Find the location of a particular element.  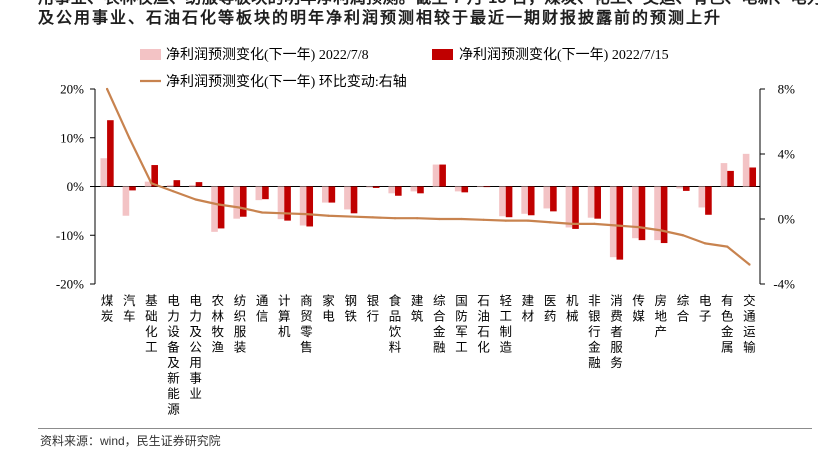

right-tick-label-2: 0% is located at coordinates (787, 219).